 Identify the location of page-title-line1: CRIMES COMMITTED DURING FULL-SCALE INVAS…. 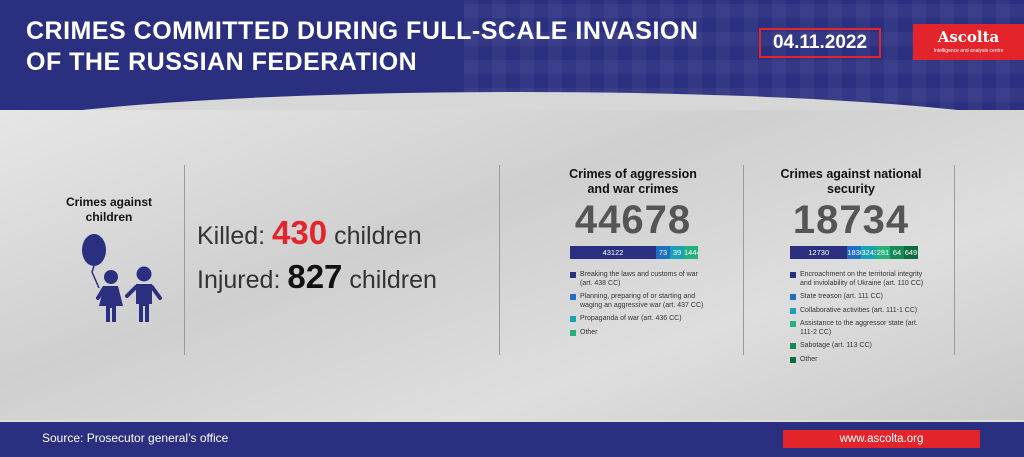
(362, 31).